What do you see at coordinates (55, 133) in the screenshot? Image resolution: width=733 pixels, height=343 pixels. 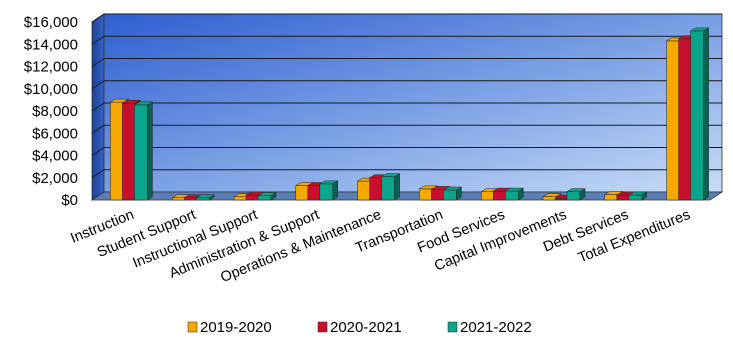 I see `y-tick-label: $6,000` at bounding box center [55, 133].